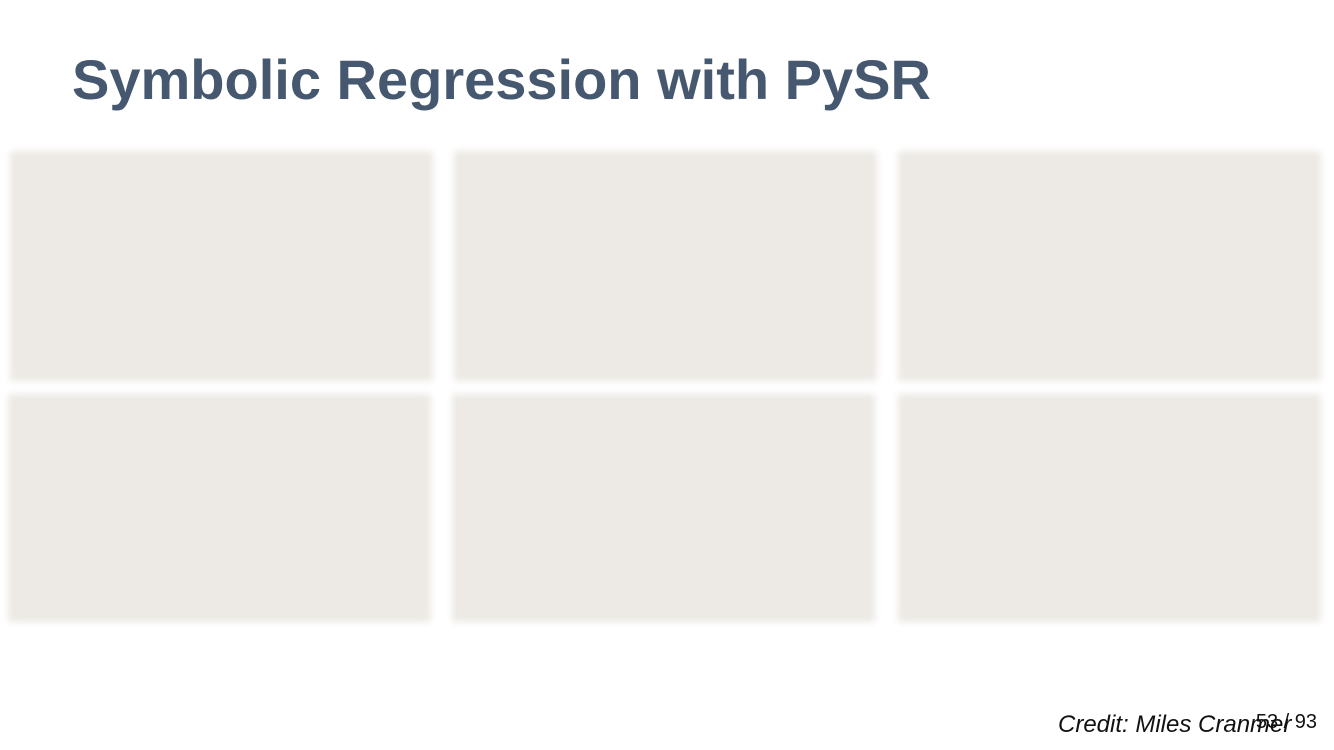 This screenshot has height=750, width=1334. I want to click on credit-text: Credit: Miles Cranmer, so click(1175, 724).